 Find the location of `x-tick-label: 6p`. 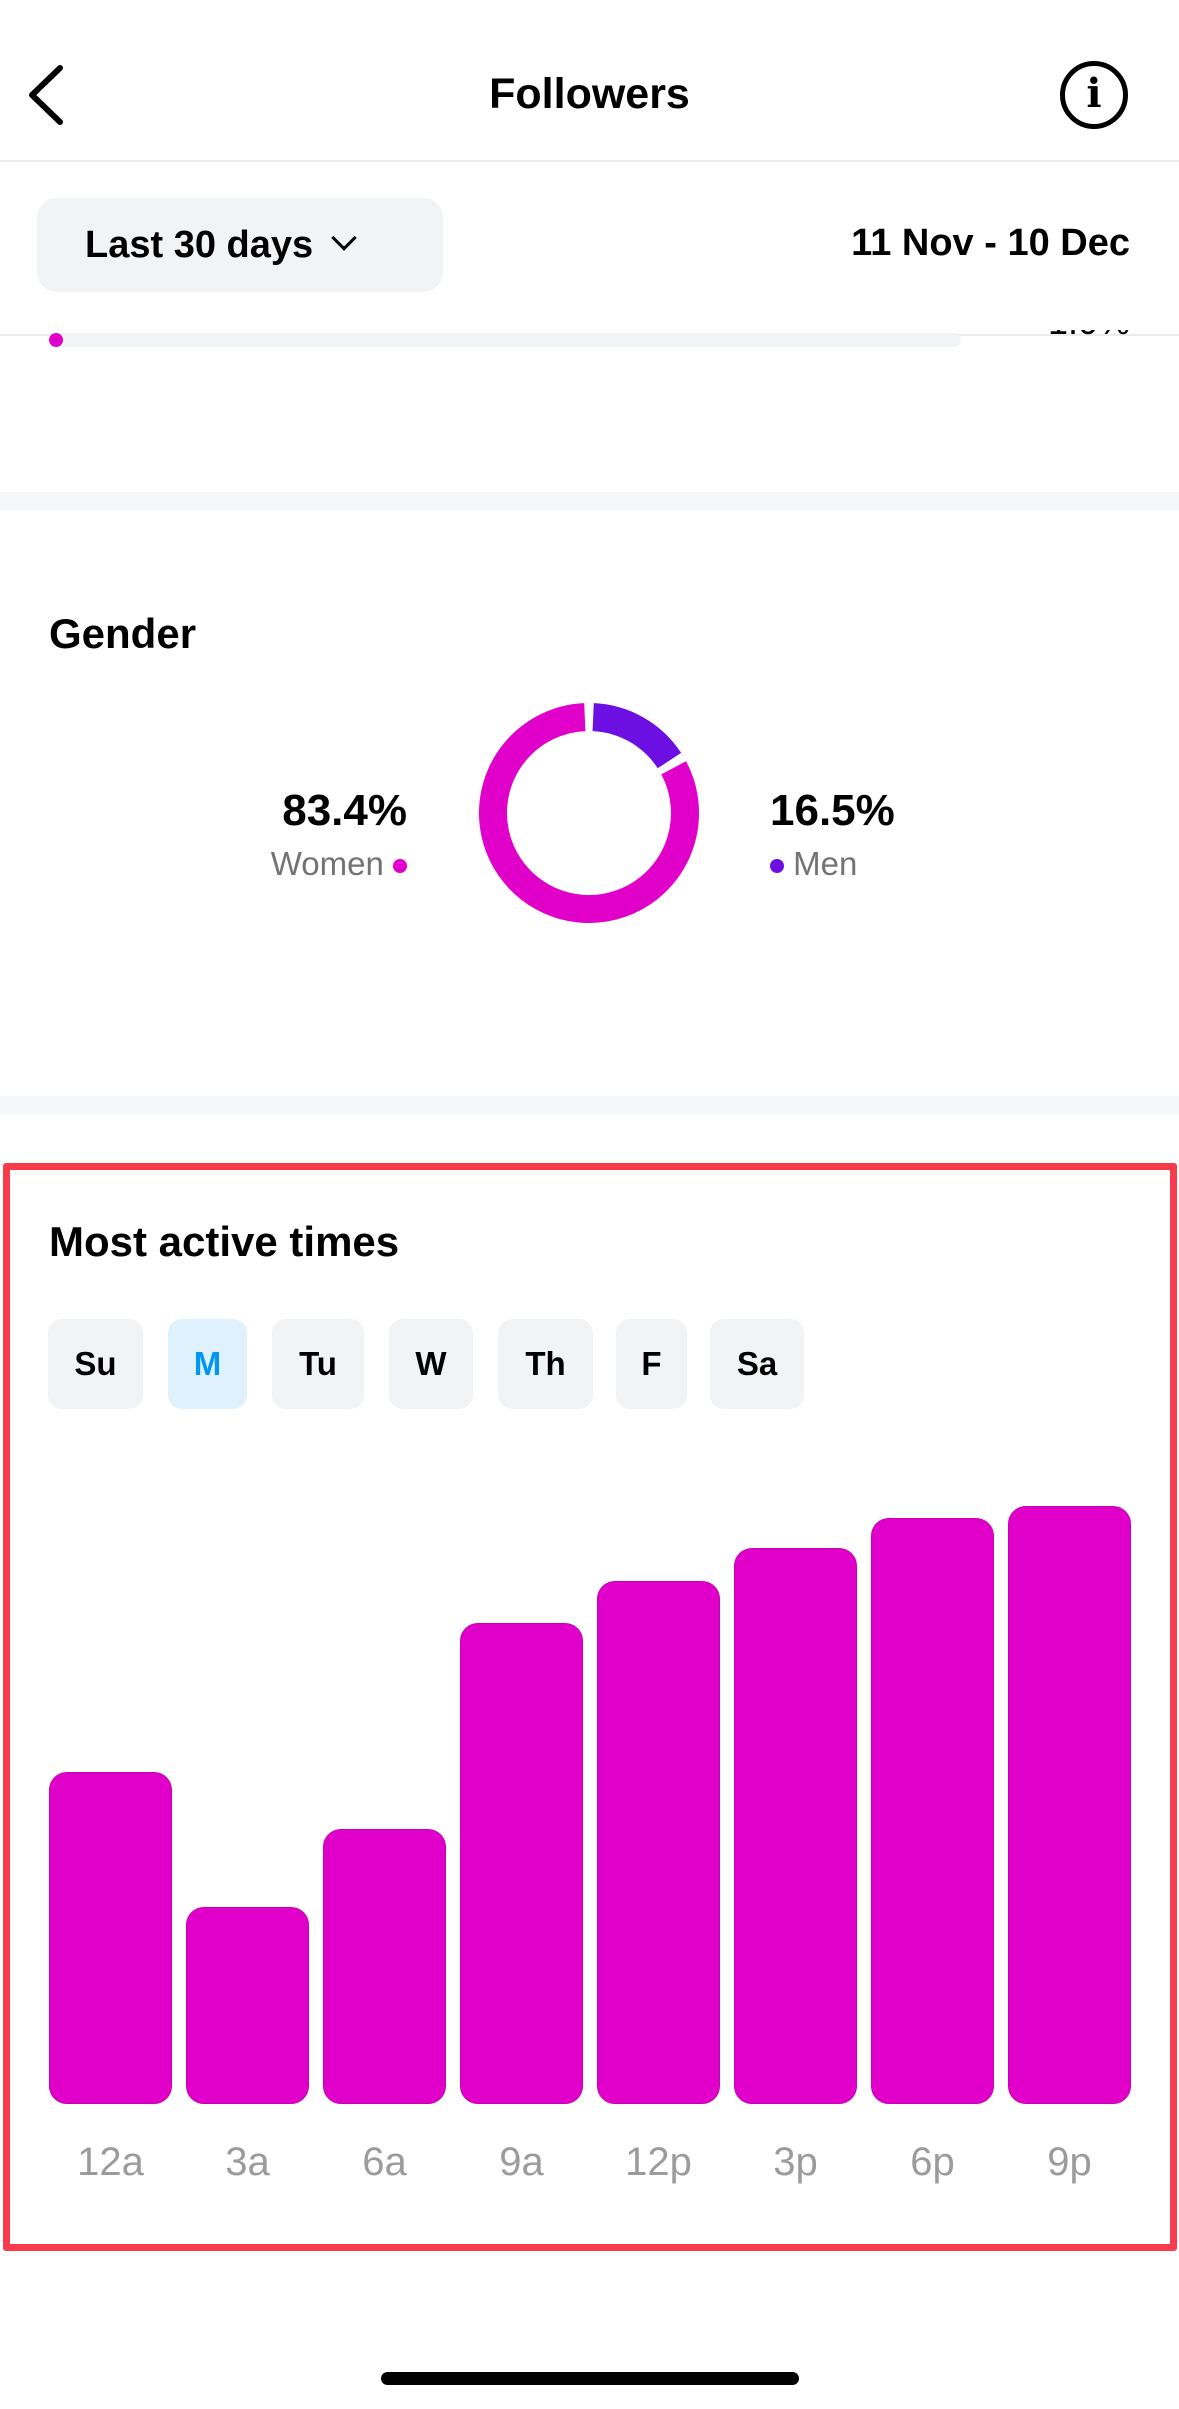

x-tick-label: 6p is located at coordinates (932, 2162).